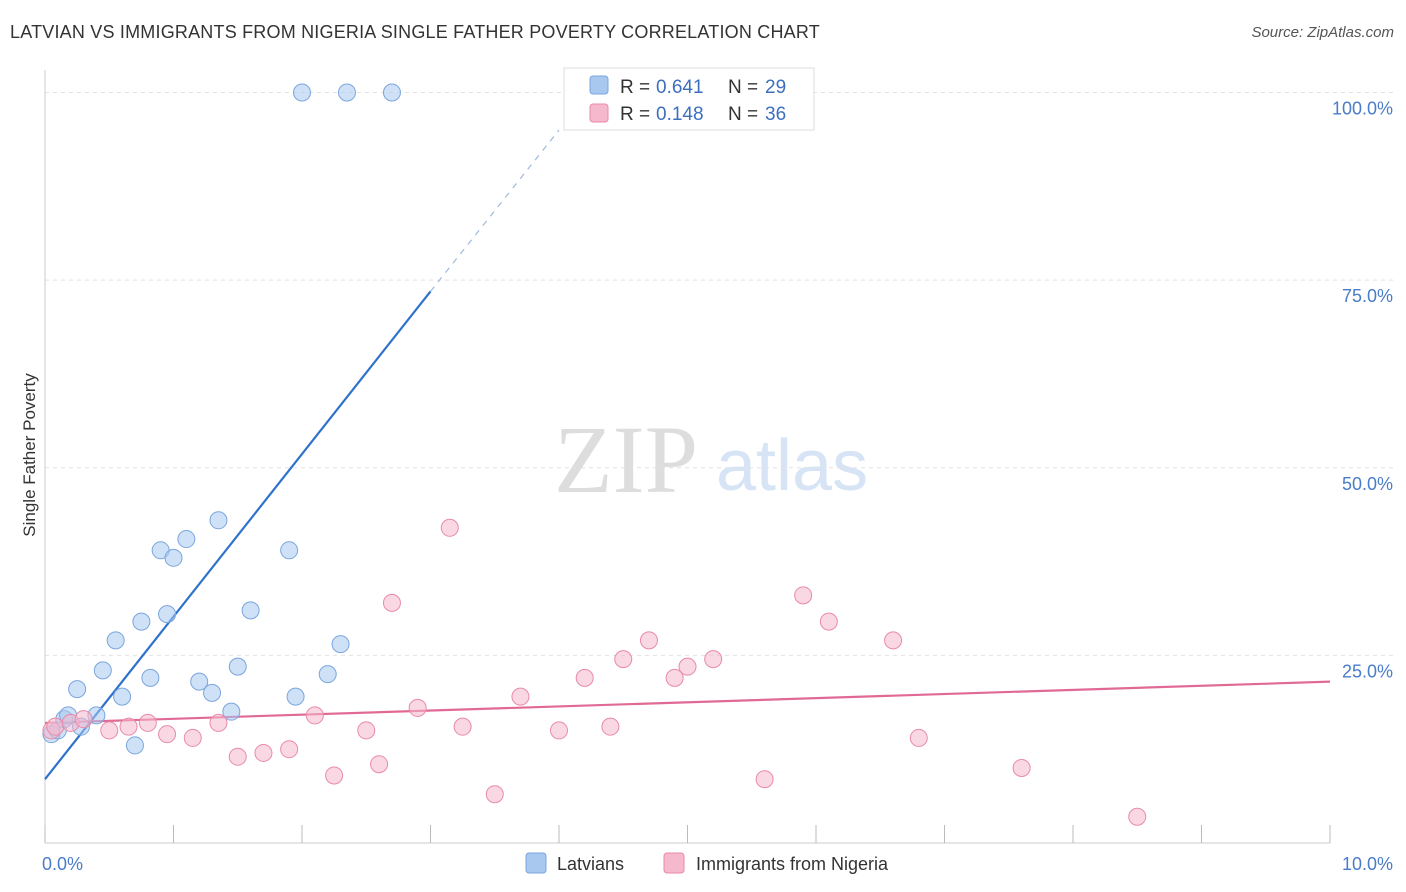 The height and width of the screenshot is (892, 1406). I want to click on y-tick-label: 25.0%, so click(1367, 671).